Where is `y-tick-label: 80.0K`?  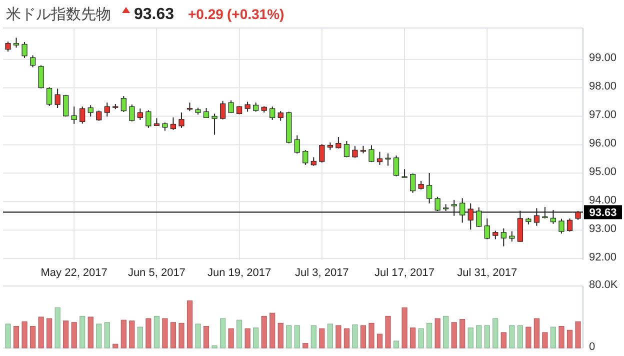
y-tick-label: 80.0K is located at coordinates (603, 284).